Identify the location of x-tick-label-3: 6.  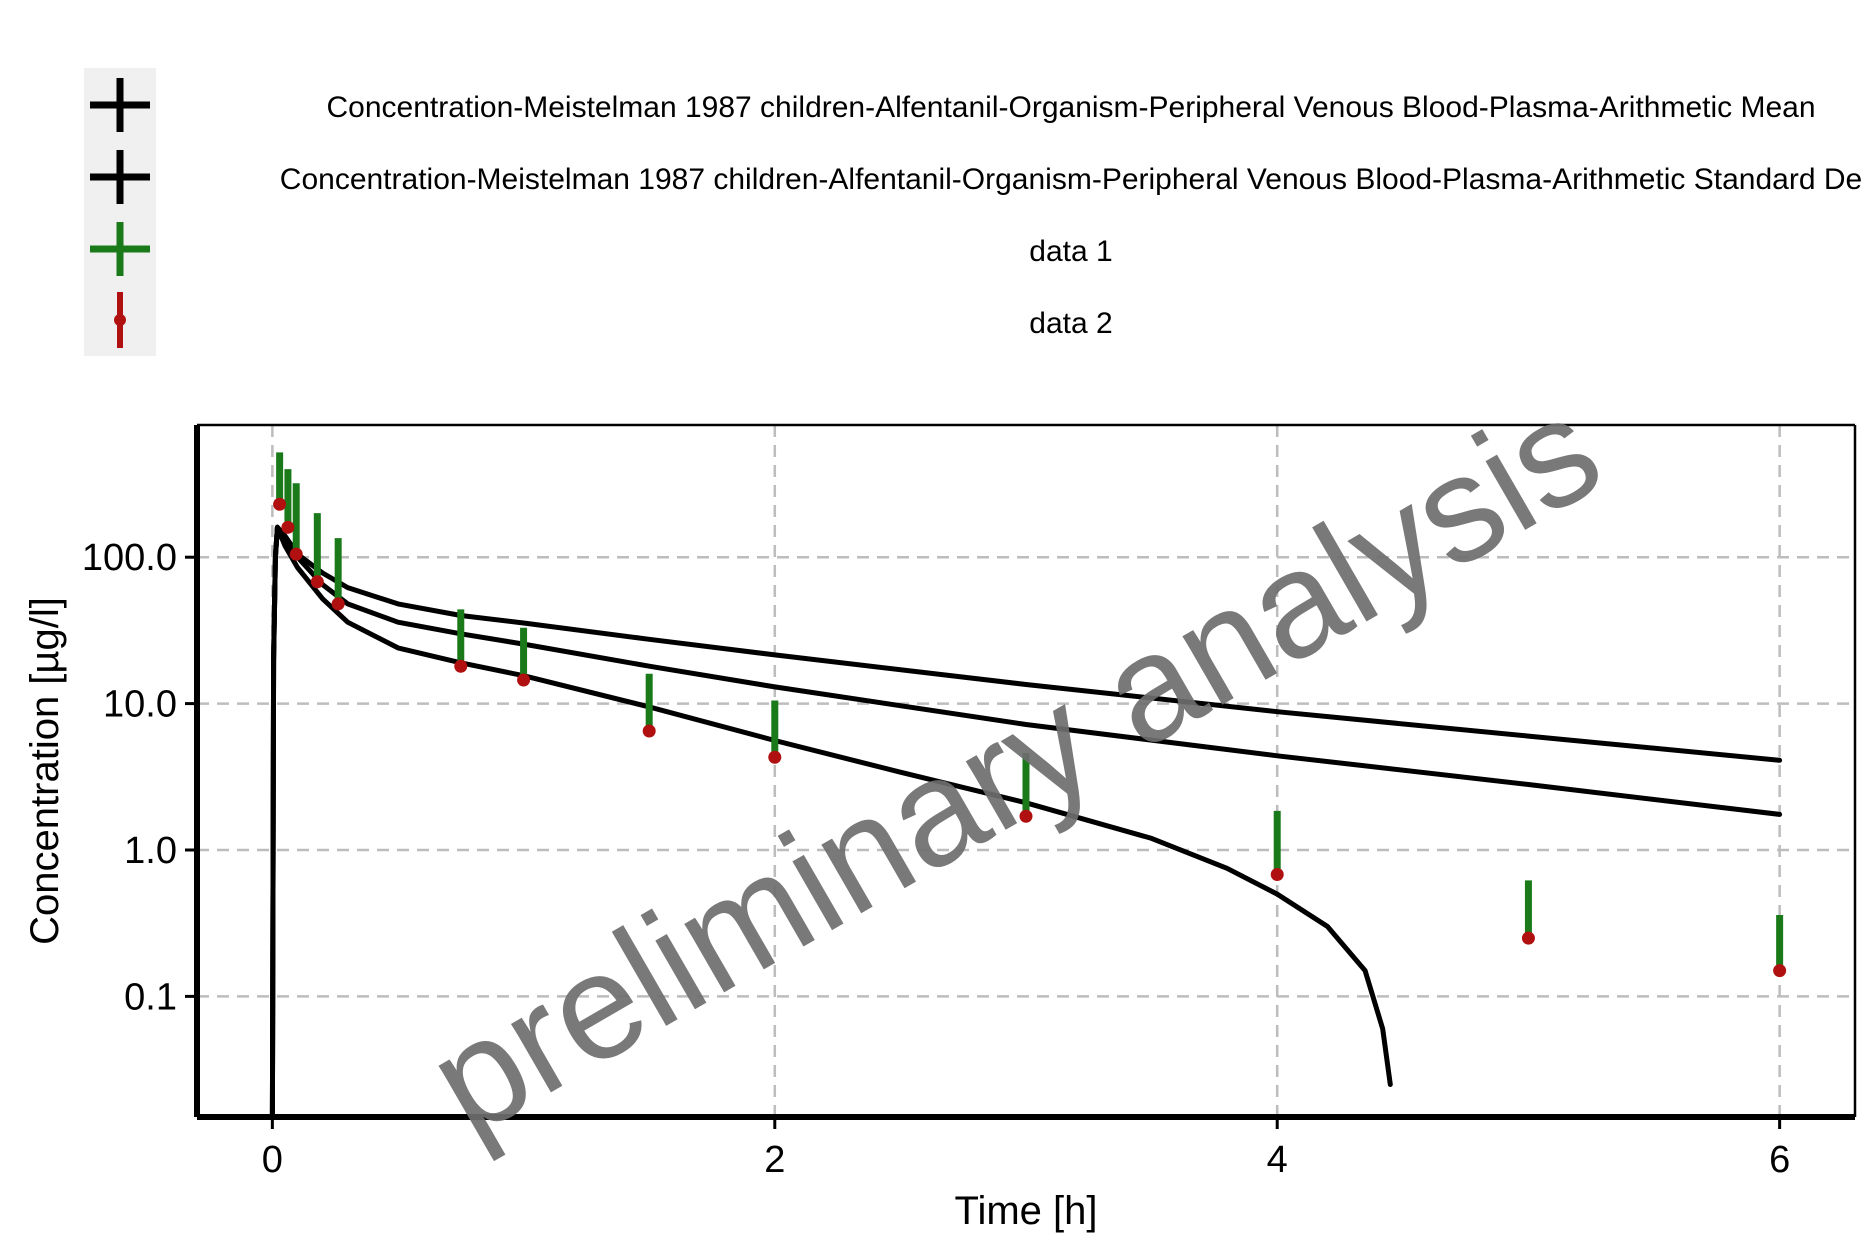
(1779, 1160).